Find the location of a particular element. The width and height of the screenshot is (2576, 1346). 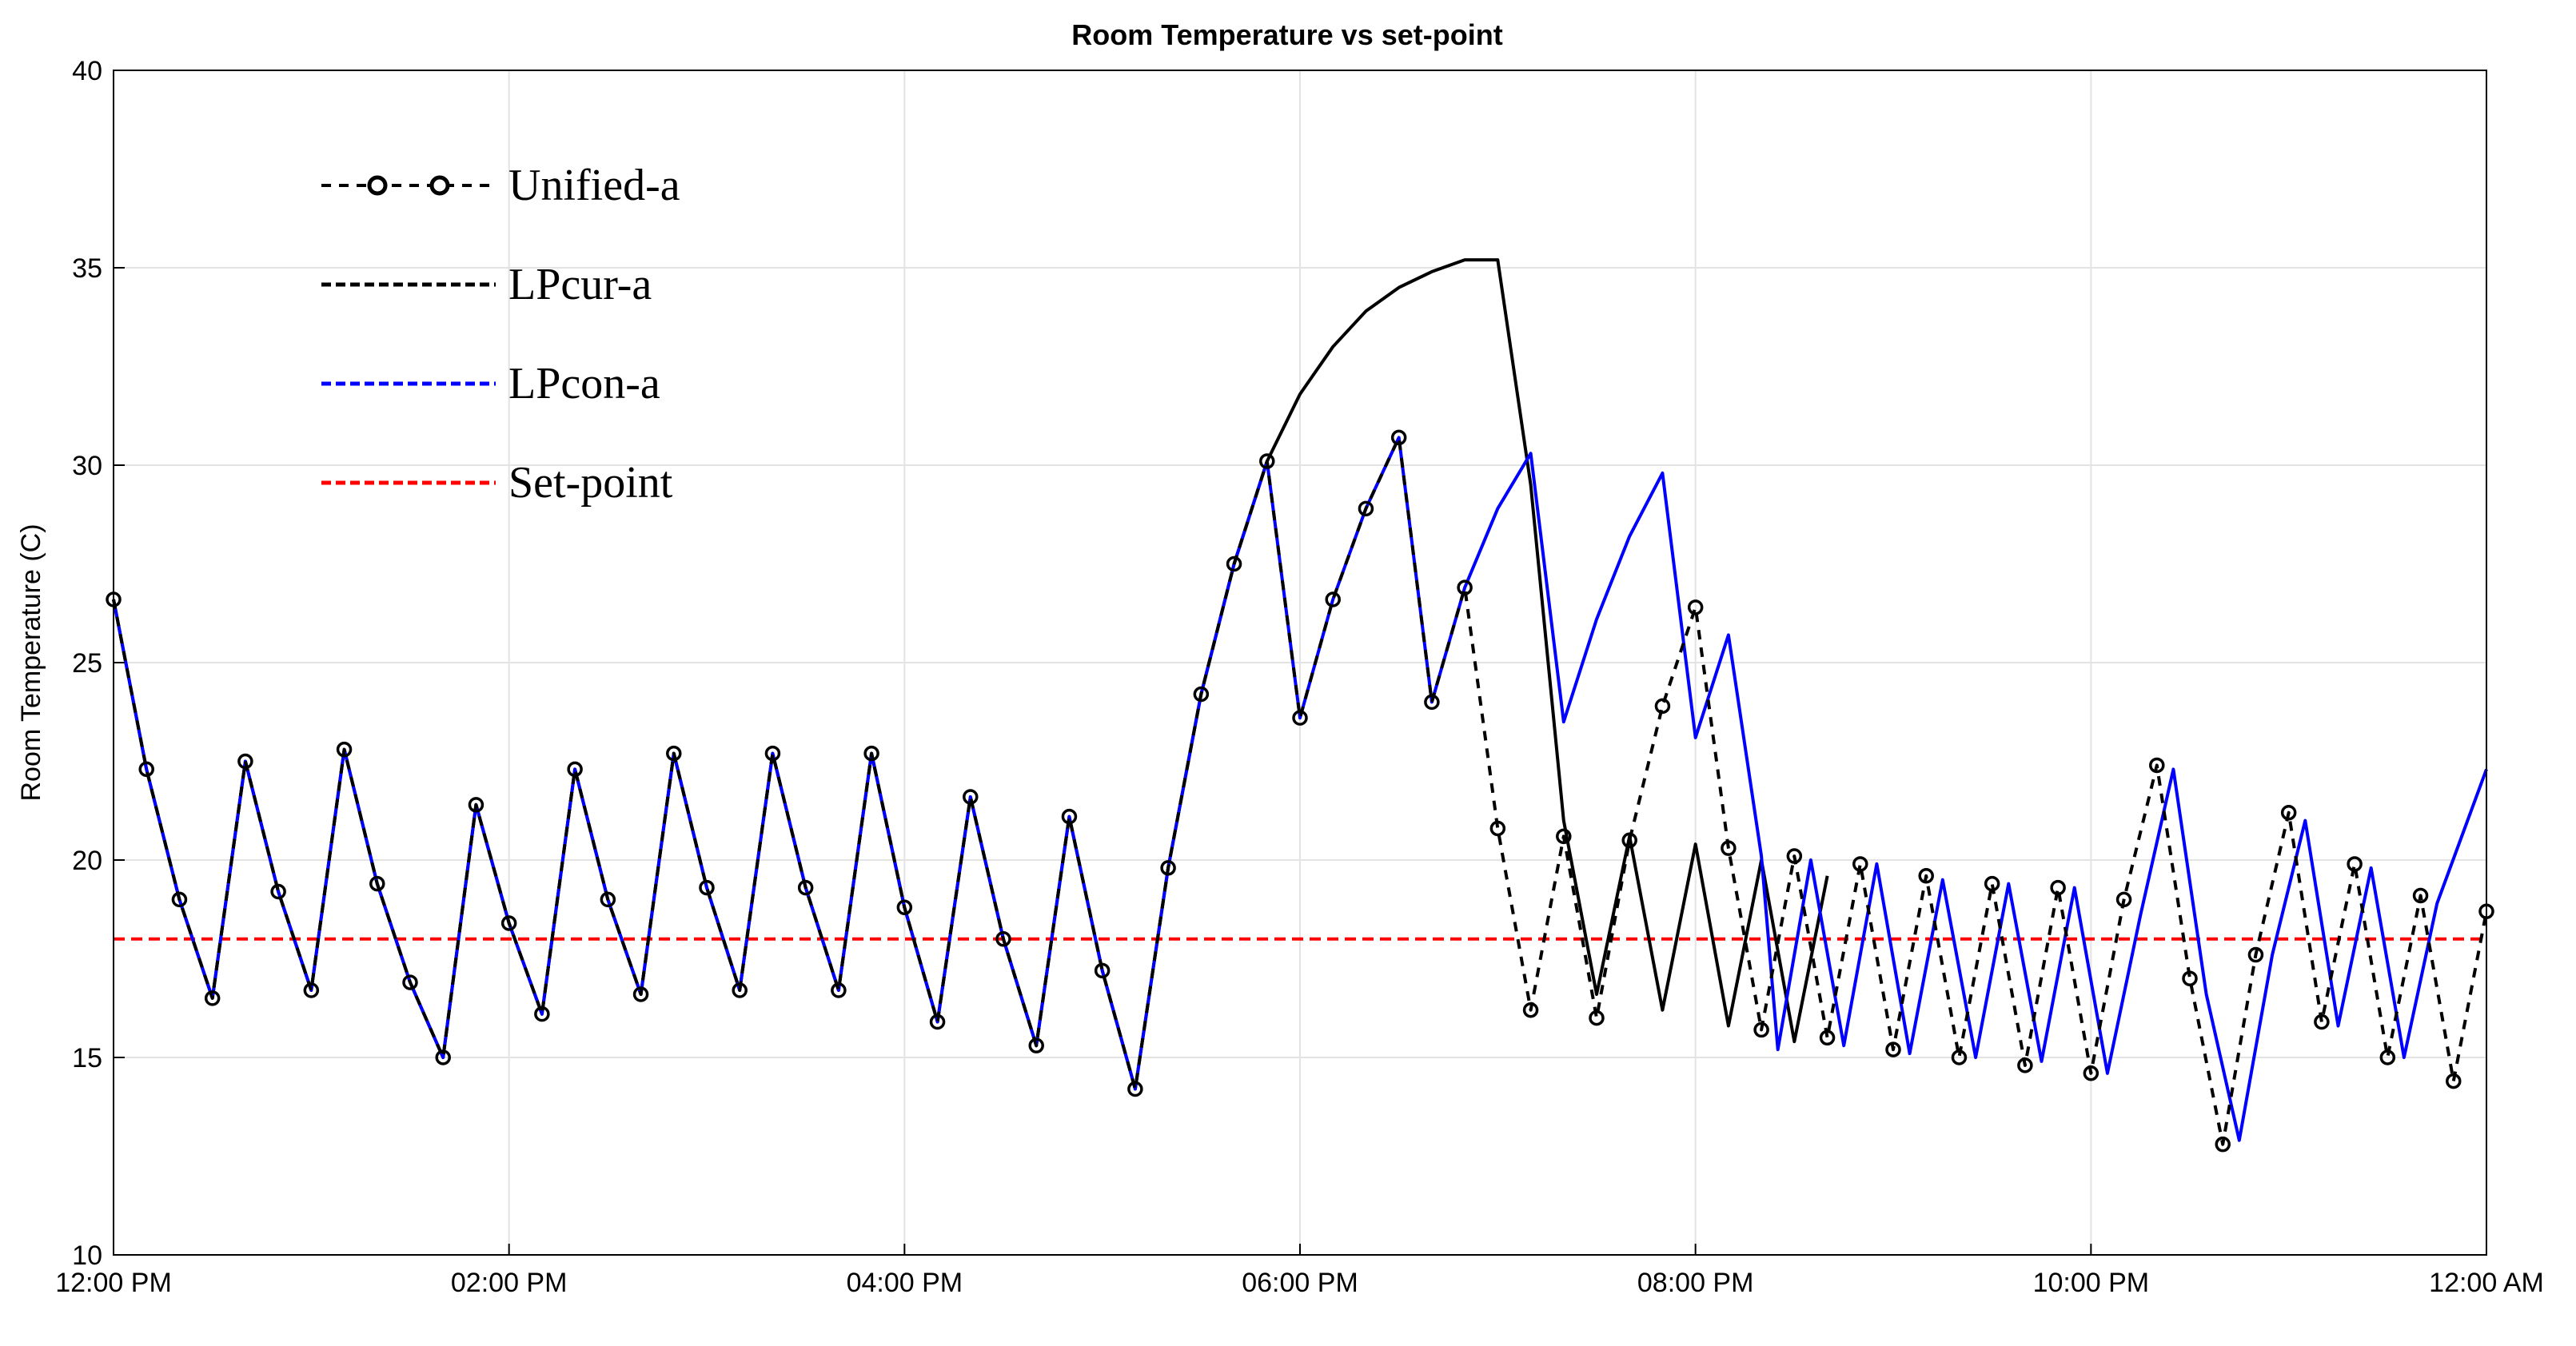

legend-label-unified-a: Unified-a is located at coordinates (594, 185).